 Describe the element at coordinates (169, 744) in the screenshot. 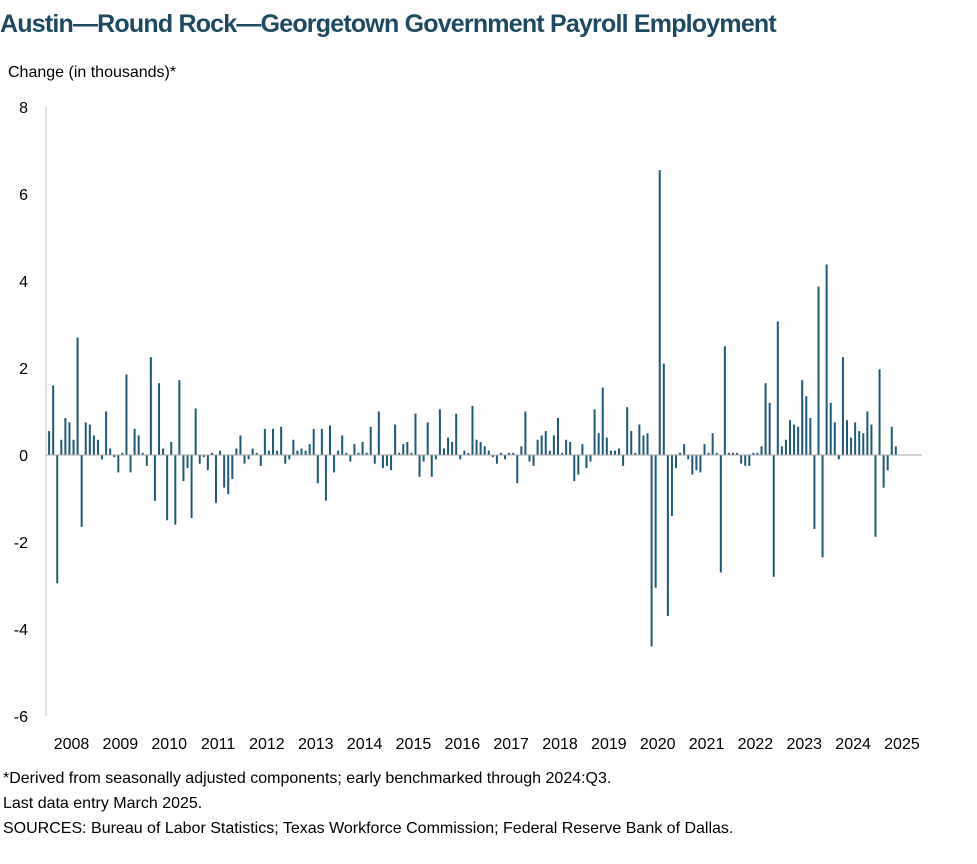

I see `x-tick-label: 2010` at that location.